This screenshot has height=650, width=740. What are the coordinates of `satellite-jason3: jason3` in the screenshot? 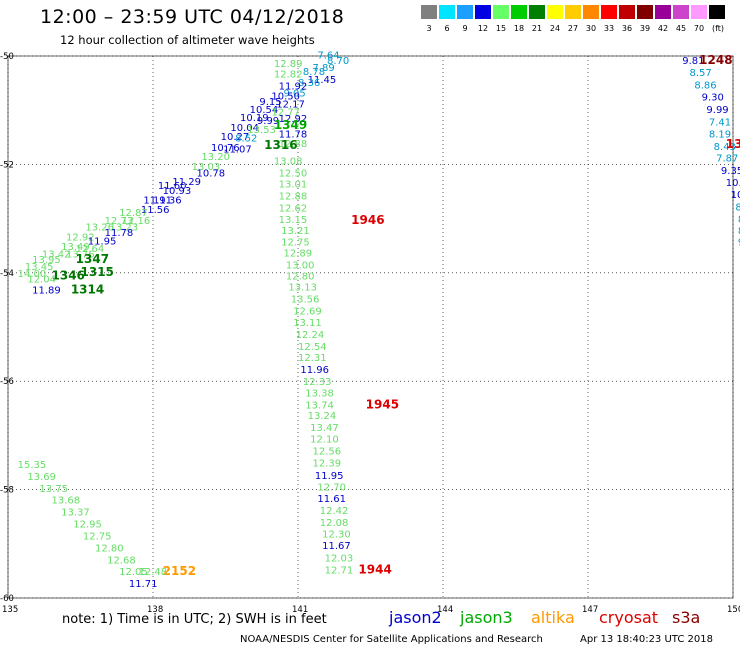 It's located at (486, 617).